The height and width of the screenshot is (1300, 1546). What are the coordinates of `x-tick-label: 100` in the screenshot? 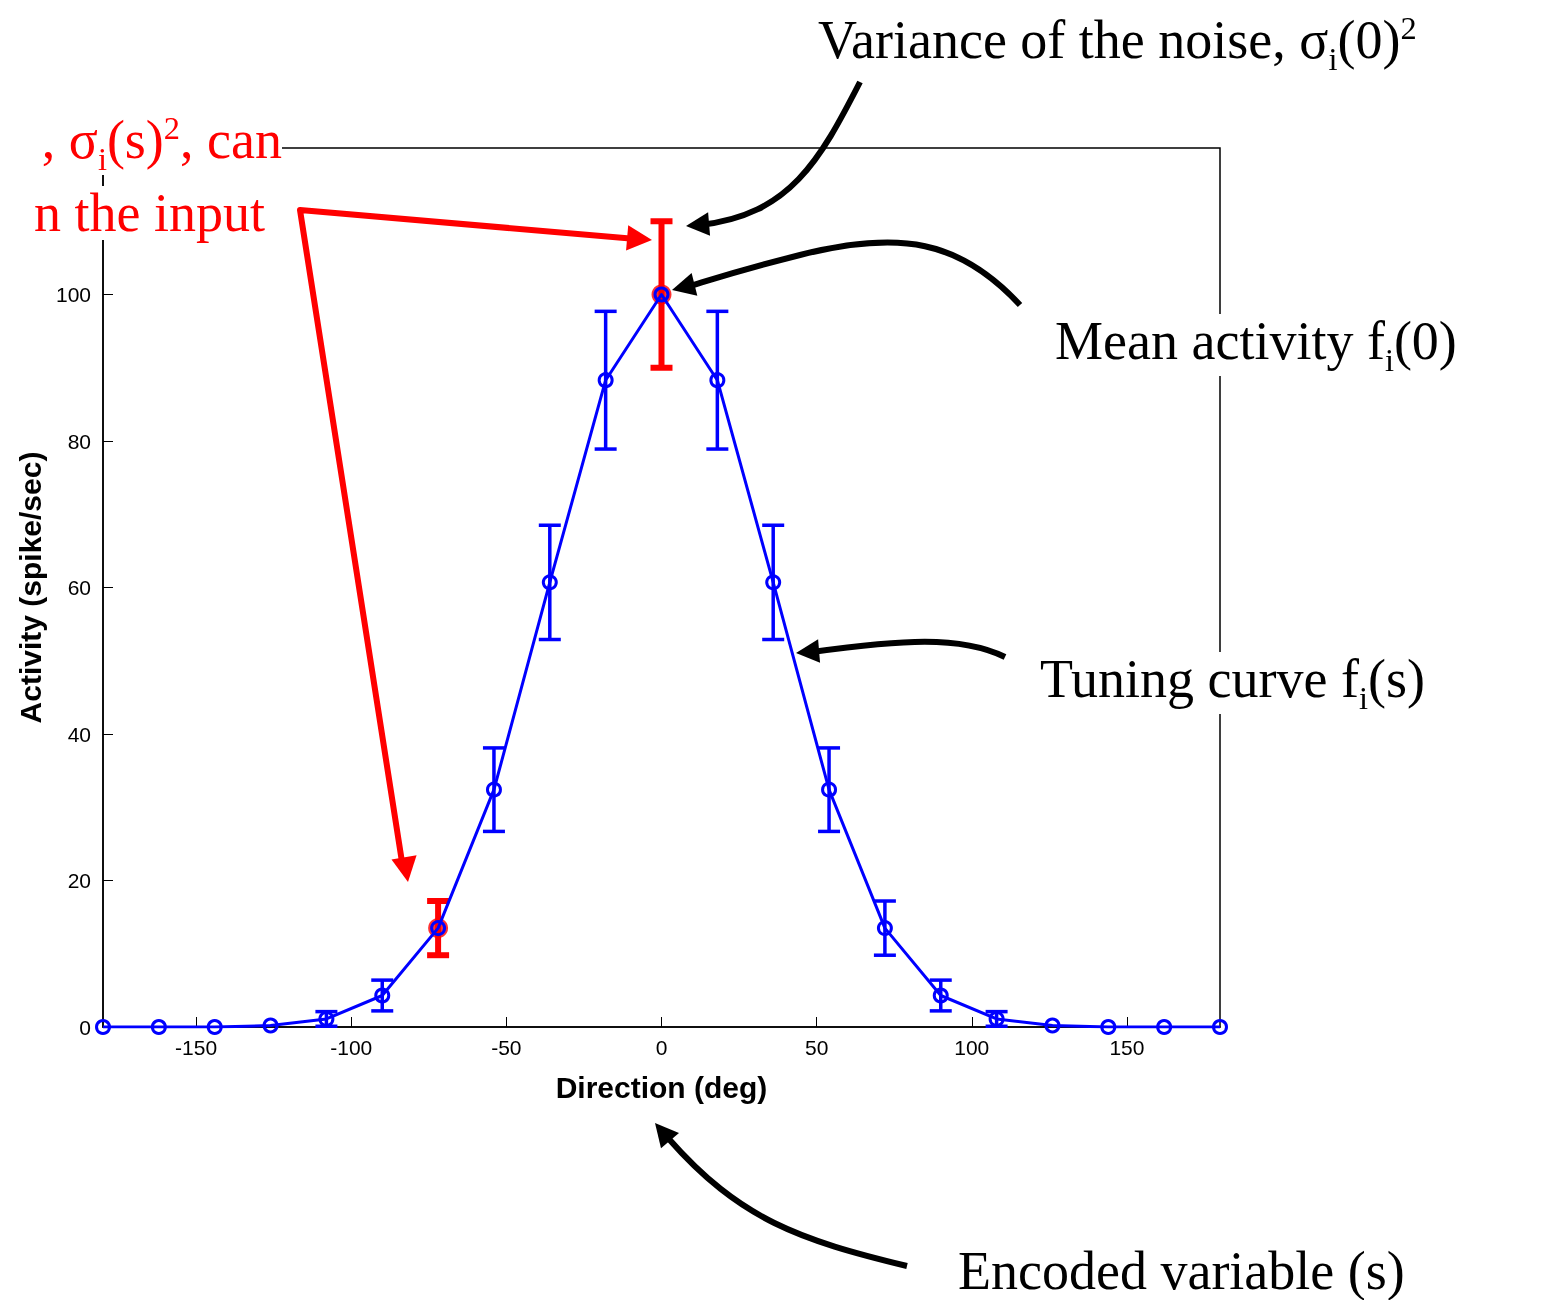 It's located at (972, 1047).